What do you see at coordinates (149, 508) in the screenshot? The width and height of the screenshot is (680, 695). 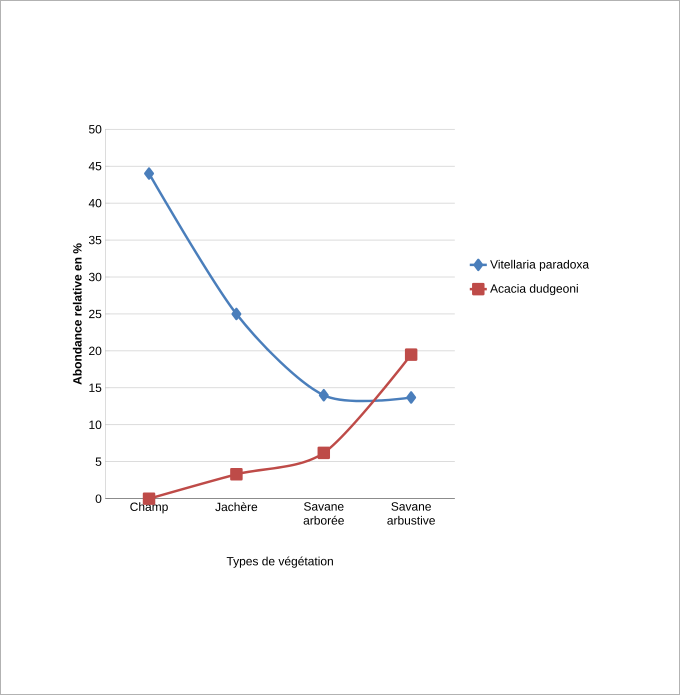 I see `x-tick-label: Champ` at bounding box center [149, 508].